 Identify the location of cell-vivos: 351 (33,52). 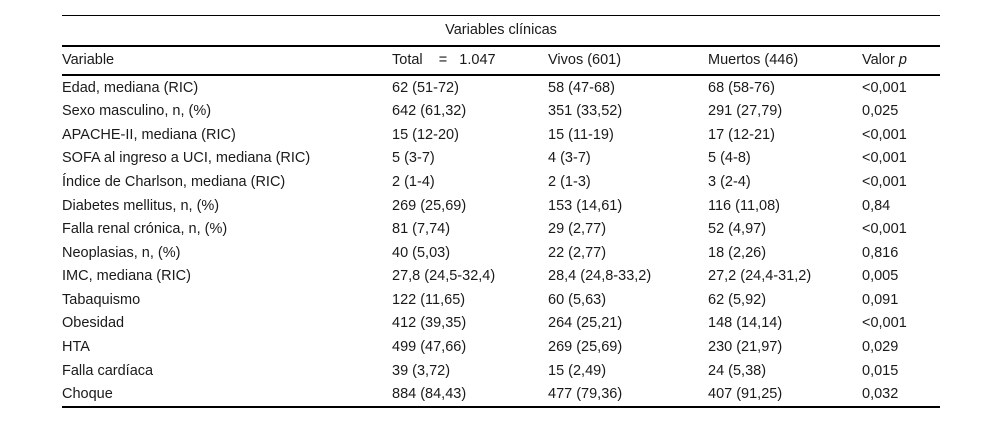
(585, 111).